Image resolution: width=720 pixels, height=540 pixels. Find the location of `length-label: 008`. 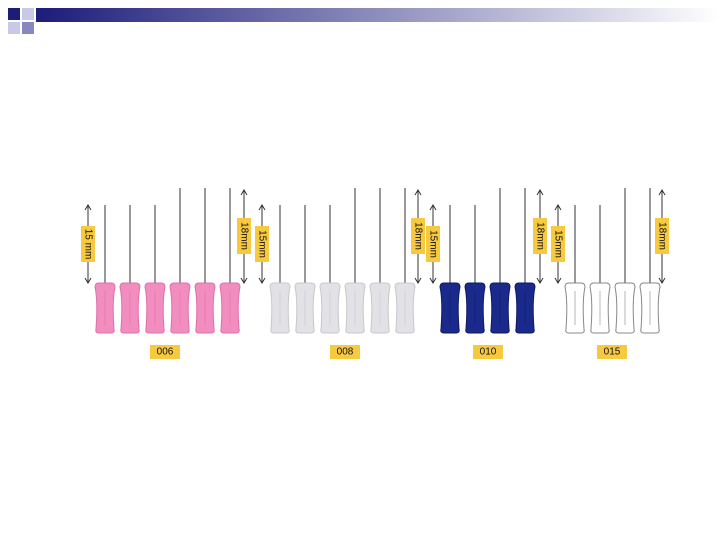

length-label: 008 is located at coordinates (345, 352).